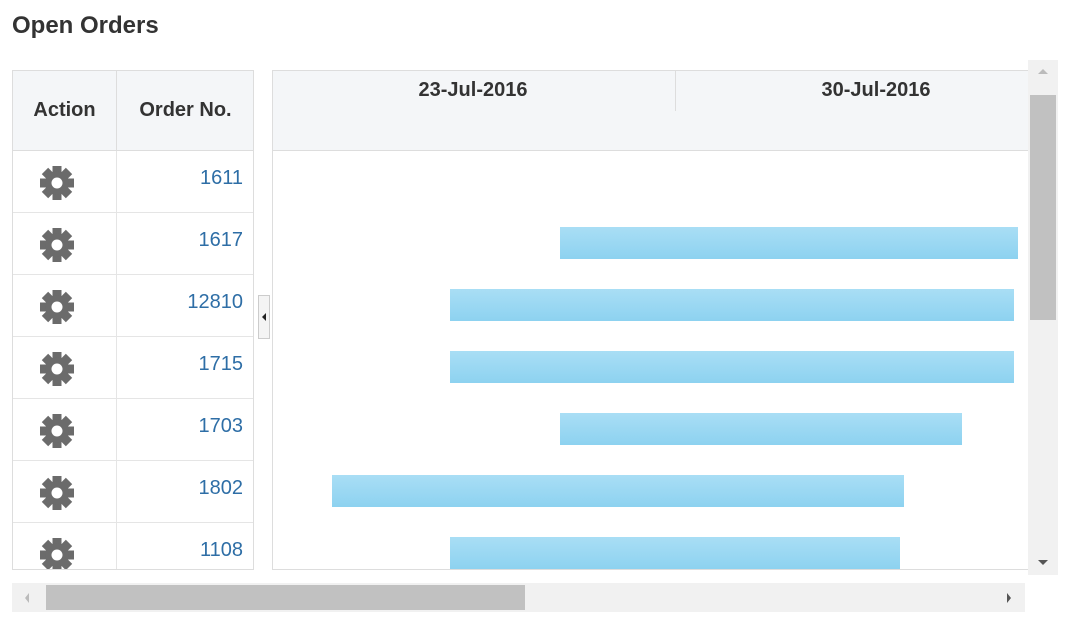 The width and height of the screenshot is (1087, 622). Describe the element at coordinates (133, 244) in the screenshot. I see `table-row: 1617` at that location.